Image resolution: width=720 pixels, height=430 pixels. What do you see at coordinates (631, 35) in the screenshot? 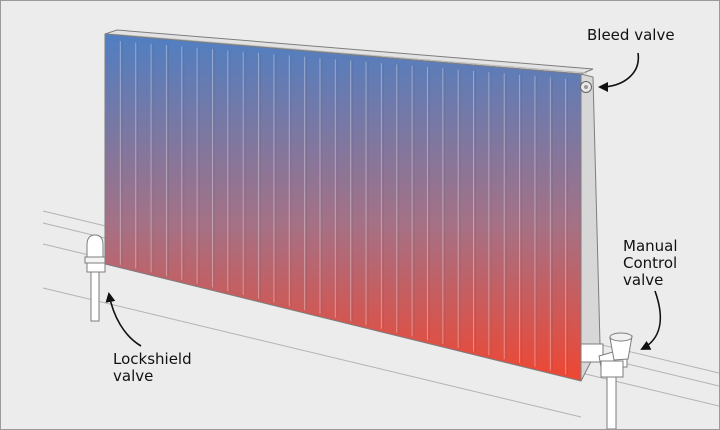
I see `bleed-valve-label: Bleed valve` at bounding box center [631, 35].